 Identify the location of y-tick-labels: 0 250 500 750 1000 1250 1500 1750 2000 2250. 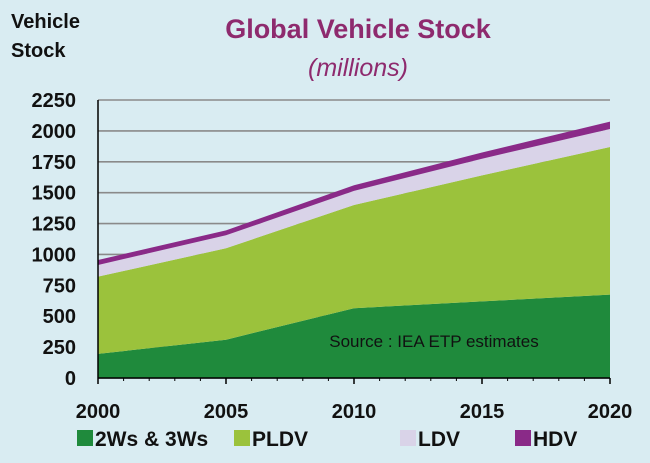
(54, 240).